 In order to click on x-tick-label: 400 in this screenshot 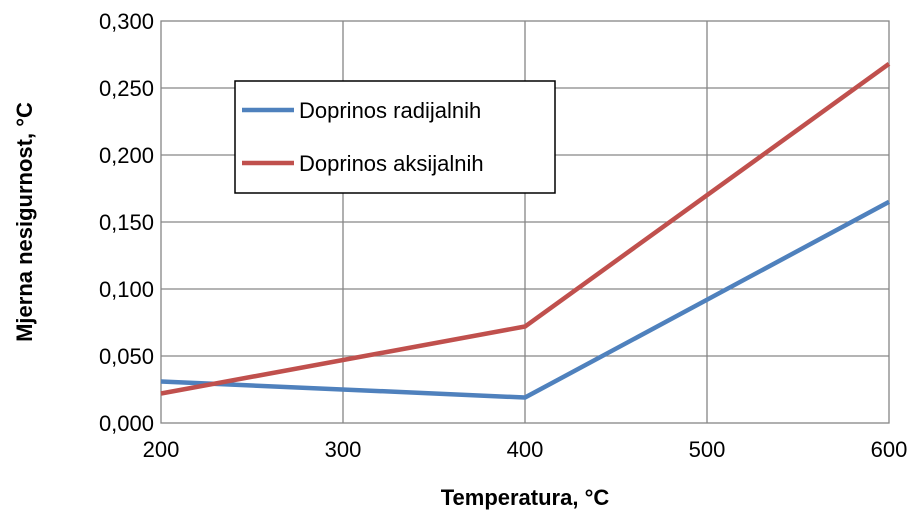, I will do `click(525, 449)`.